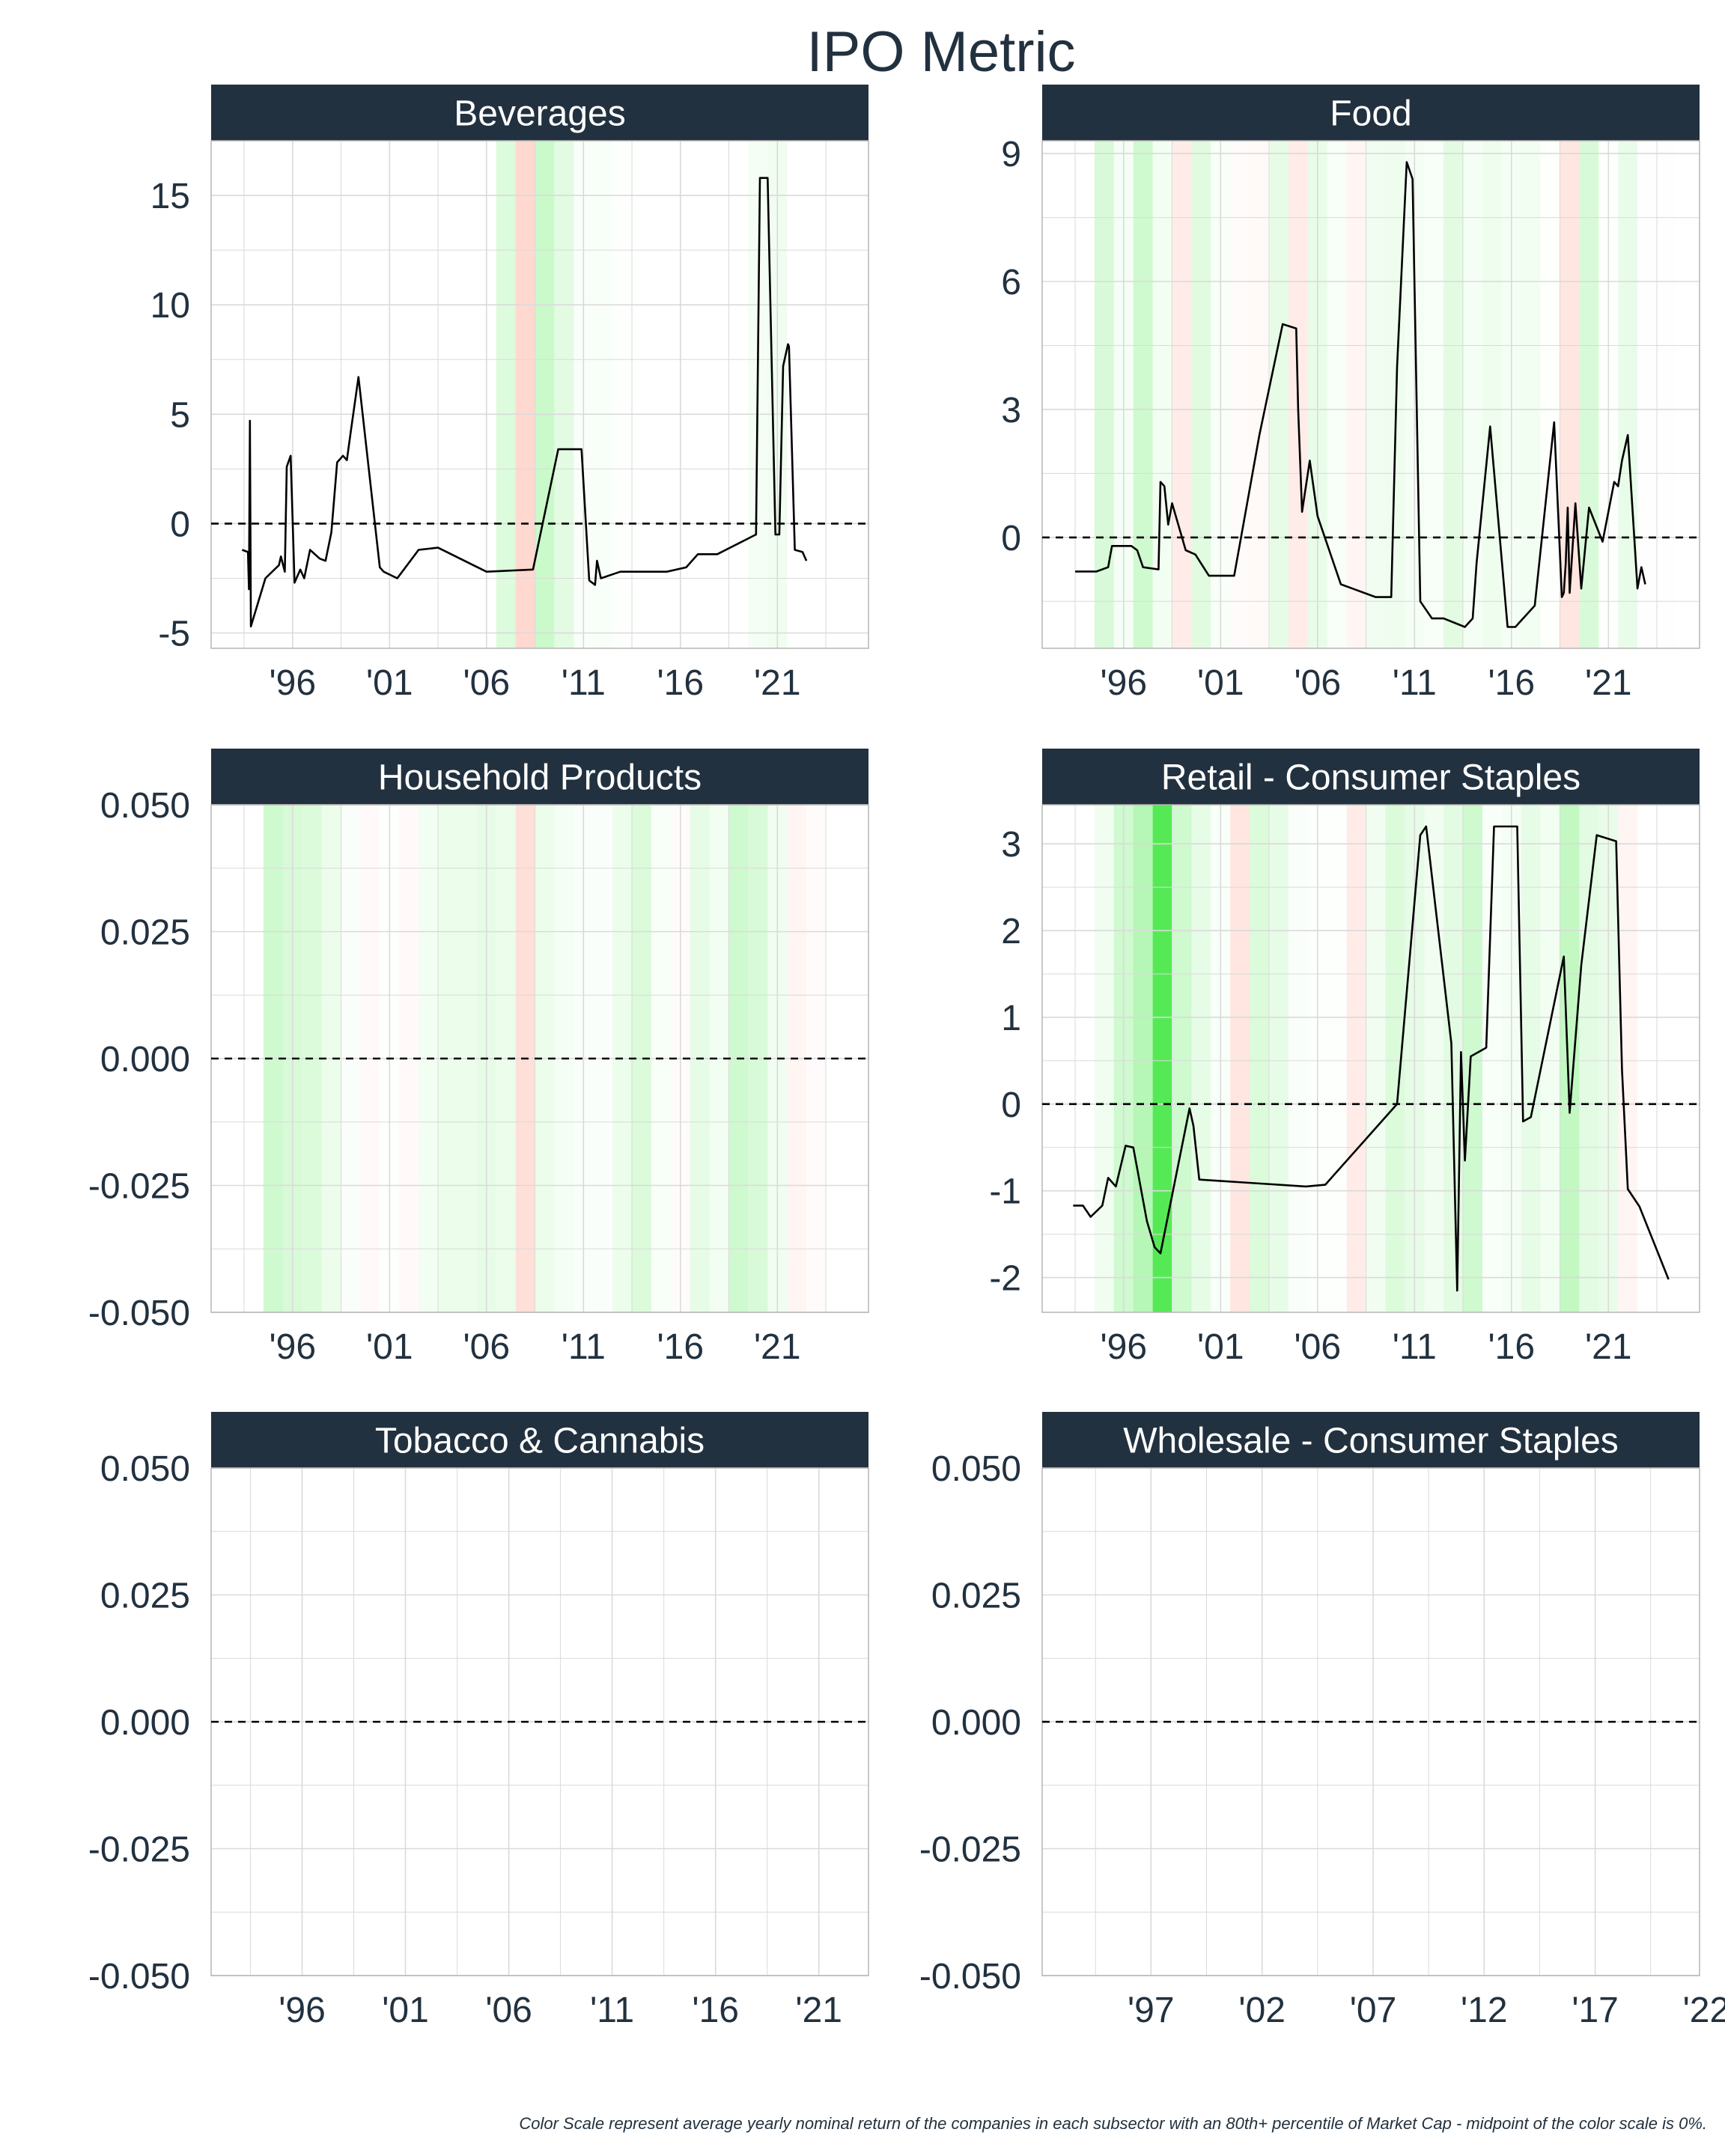 This screenshot has height=2156, width=1725. I want to click on y-tick-label: 6, so click(1011, 282).